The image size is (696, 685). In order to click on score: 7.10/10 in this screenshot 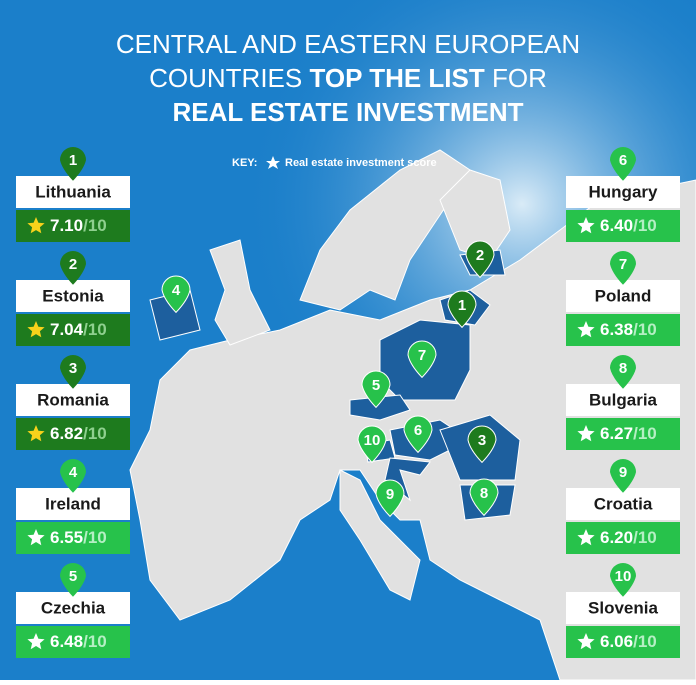, I will do `click(78, 225)`.